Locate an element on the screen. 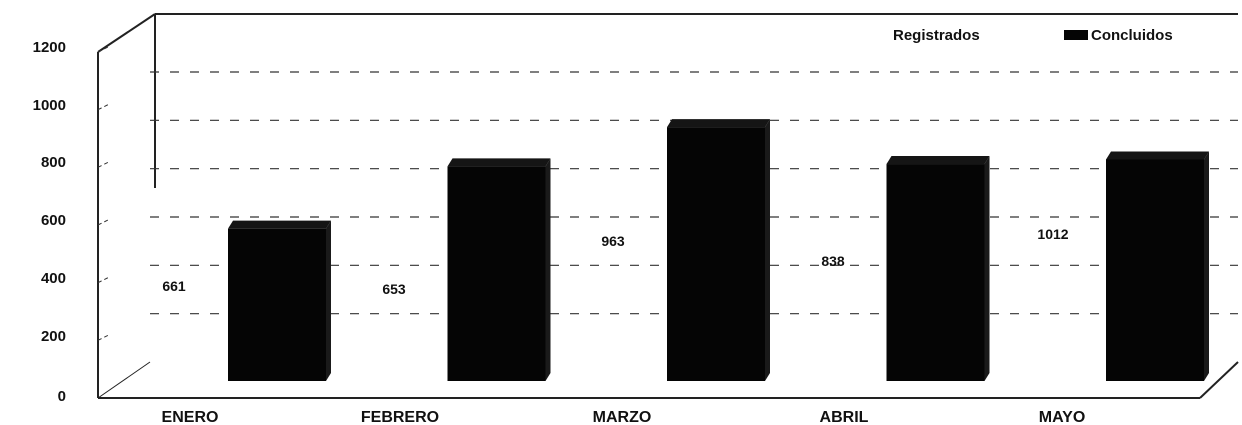 The image size is (1242, 425). data-label: 653 is located at coordinates (394, 289).